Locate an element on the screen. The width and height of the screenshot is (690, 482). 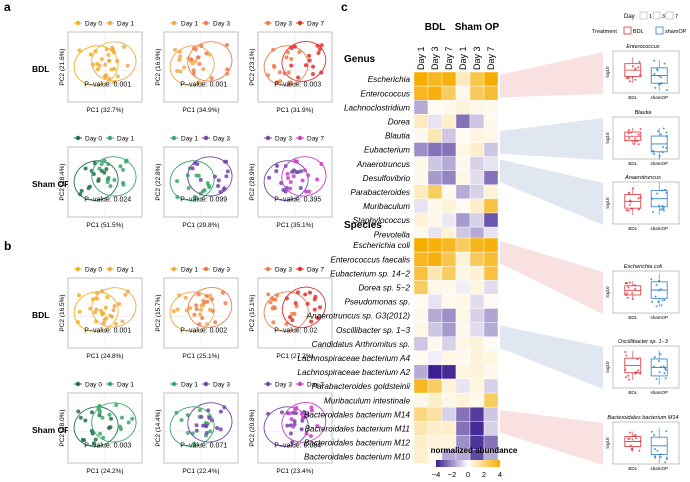
boxplot-frame is located at coordinates (646, 367).